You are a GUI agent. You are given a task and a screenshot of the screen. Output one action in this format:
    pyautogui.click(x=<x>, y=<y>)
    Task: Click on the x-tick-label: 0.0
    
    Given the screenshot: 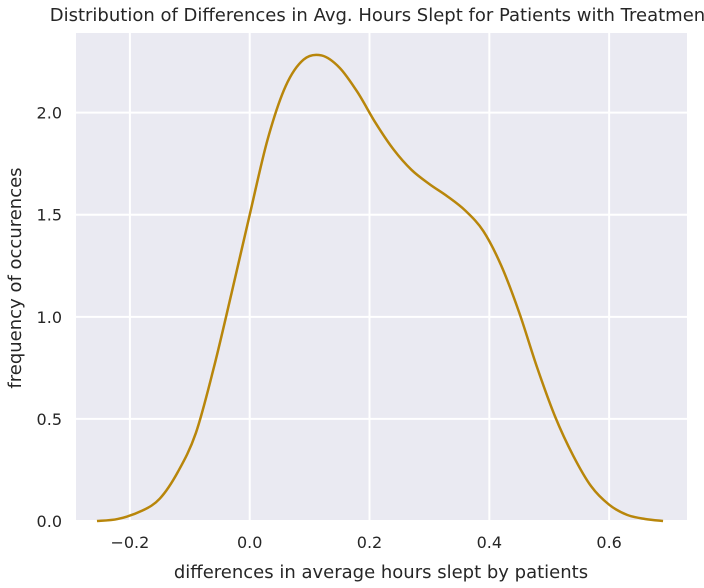 What is the action you would take?
    pyautogui.click(x=249, y=542)
    